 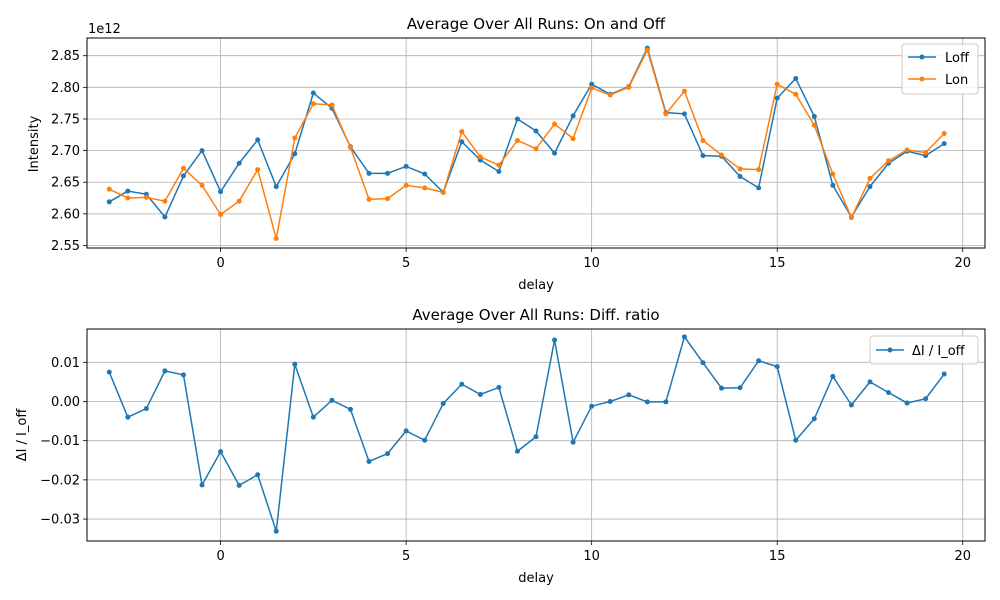 I want to click on intensity-panel-title: Average Over All Runs: On and Off, so click(x=536, y=24).